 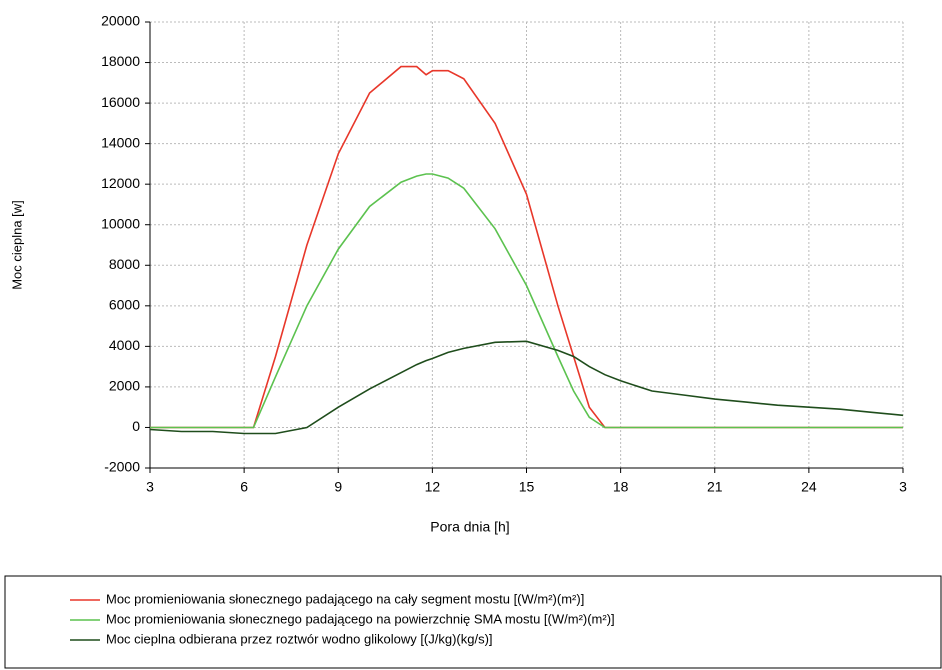 I want to click on y-tick-label: 14000, so click(x=120, y=142).